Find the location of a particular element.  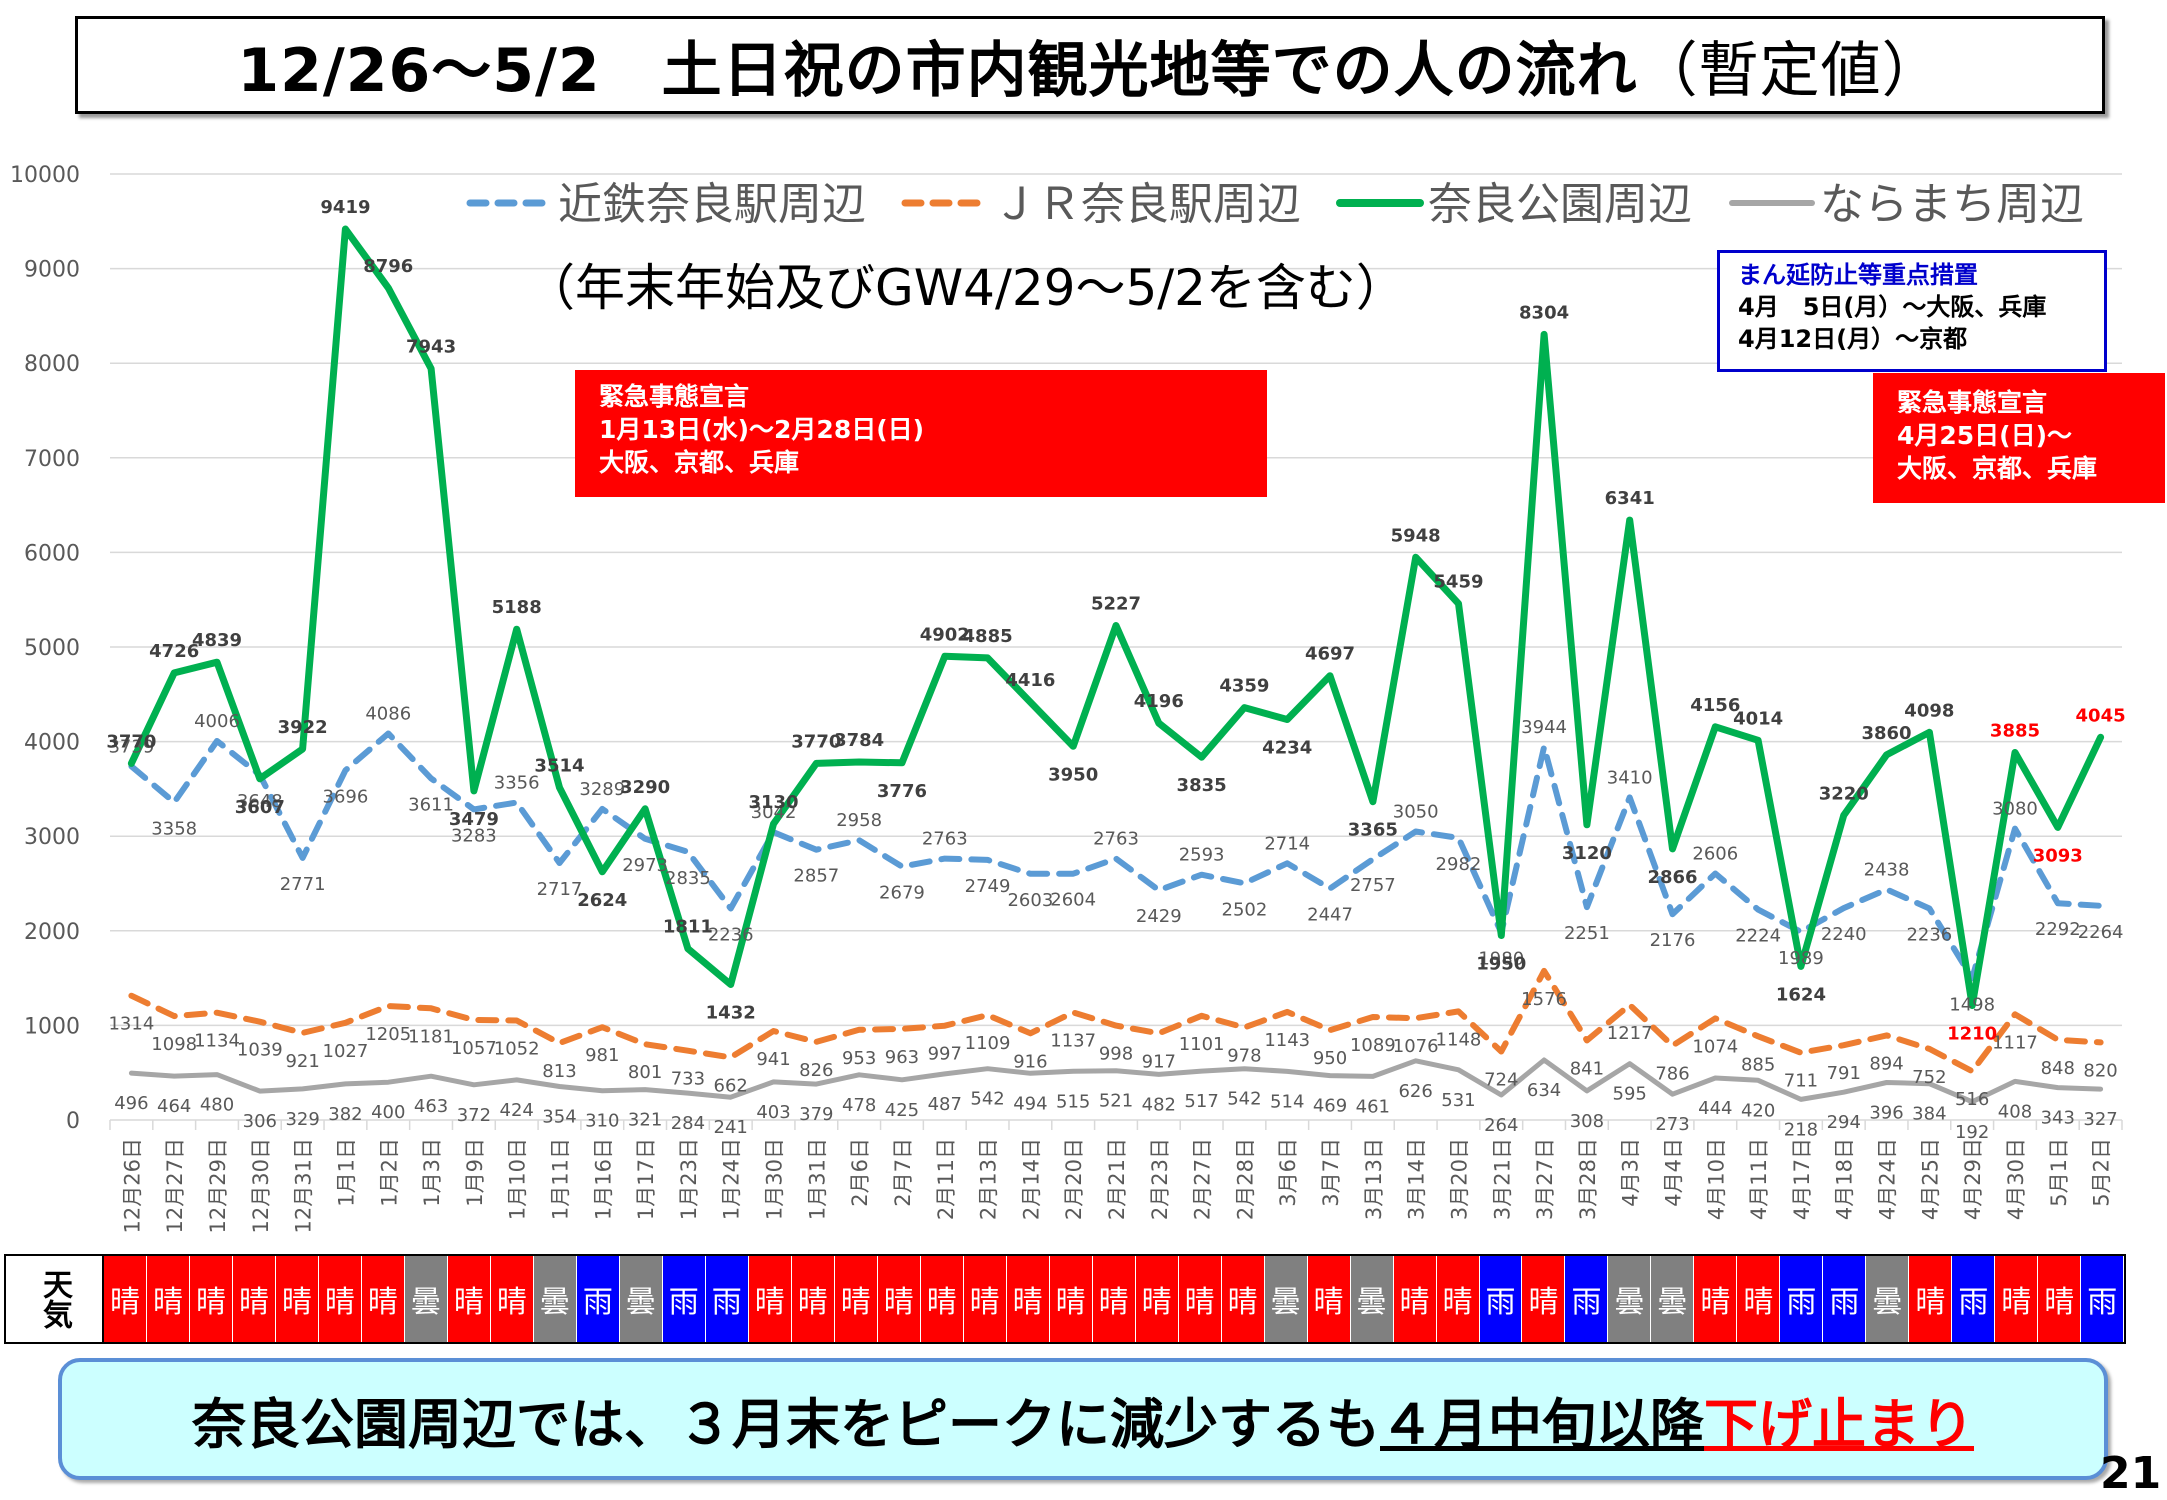

x-tick-label: 3月6日 is located at coordinates (1288, 1172).